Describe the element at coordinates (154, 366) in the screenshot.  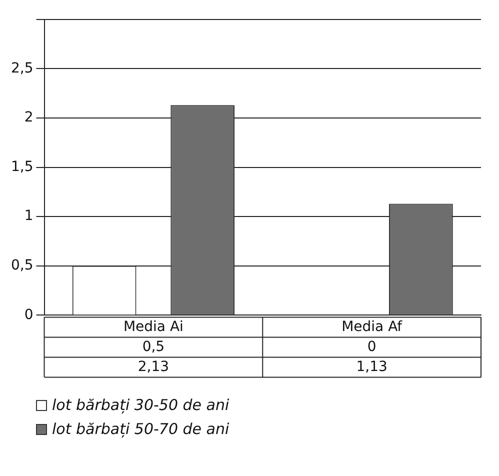
I see `data-label: 2,13` at that location.